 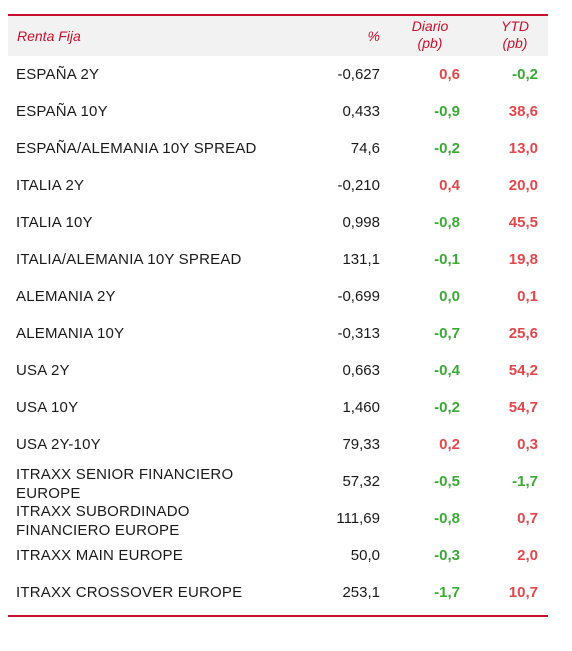 I want to click on row-ytd: 0,3, so click(x=527, y=444).